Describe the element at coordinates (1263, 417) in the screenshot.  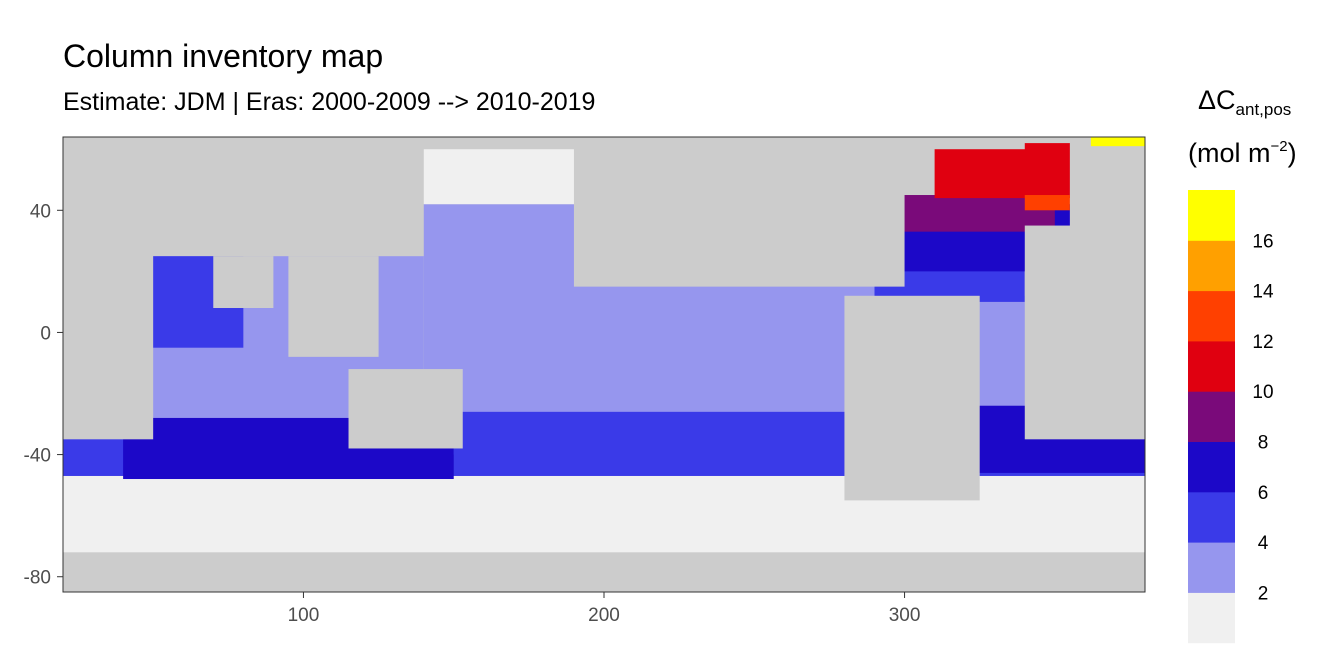
I see `legend-labels: 2 4 6 8 10 12 14 16` at that location.